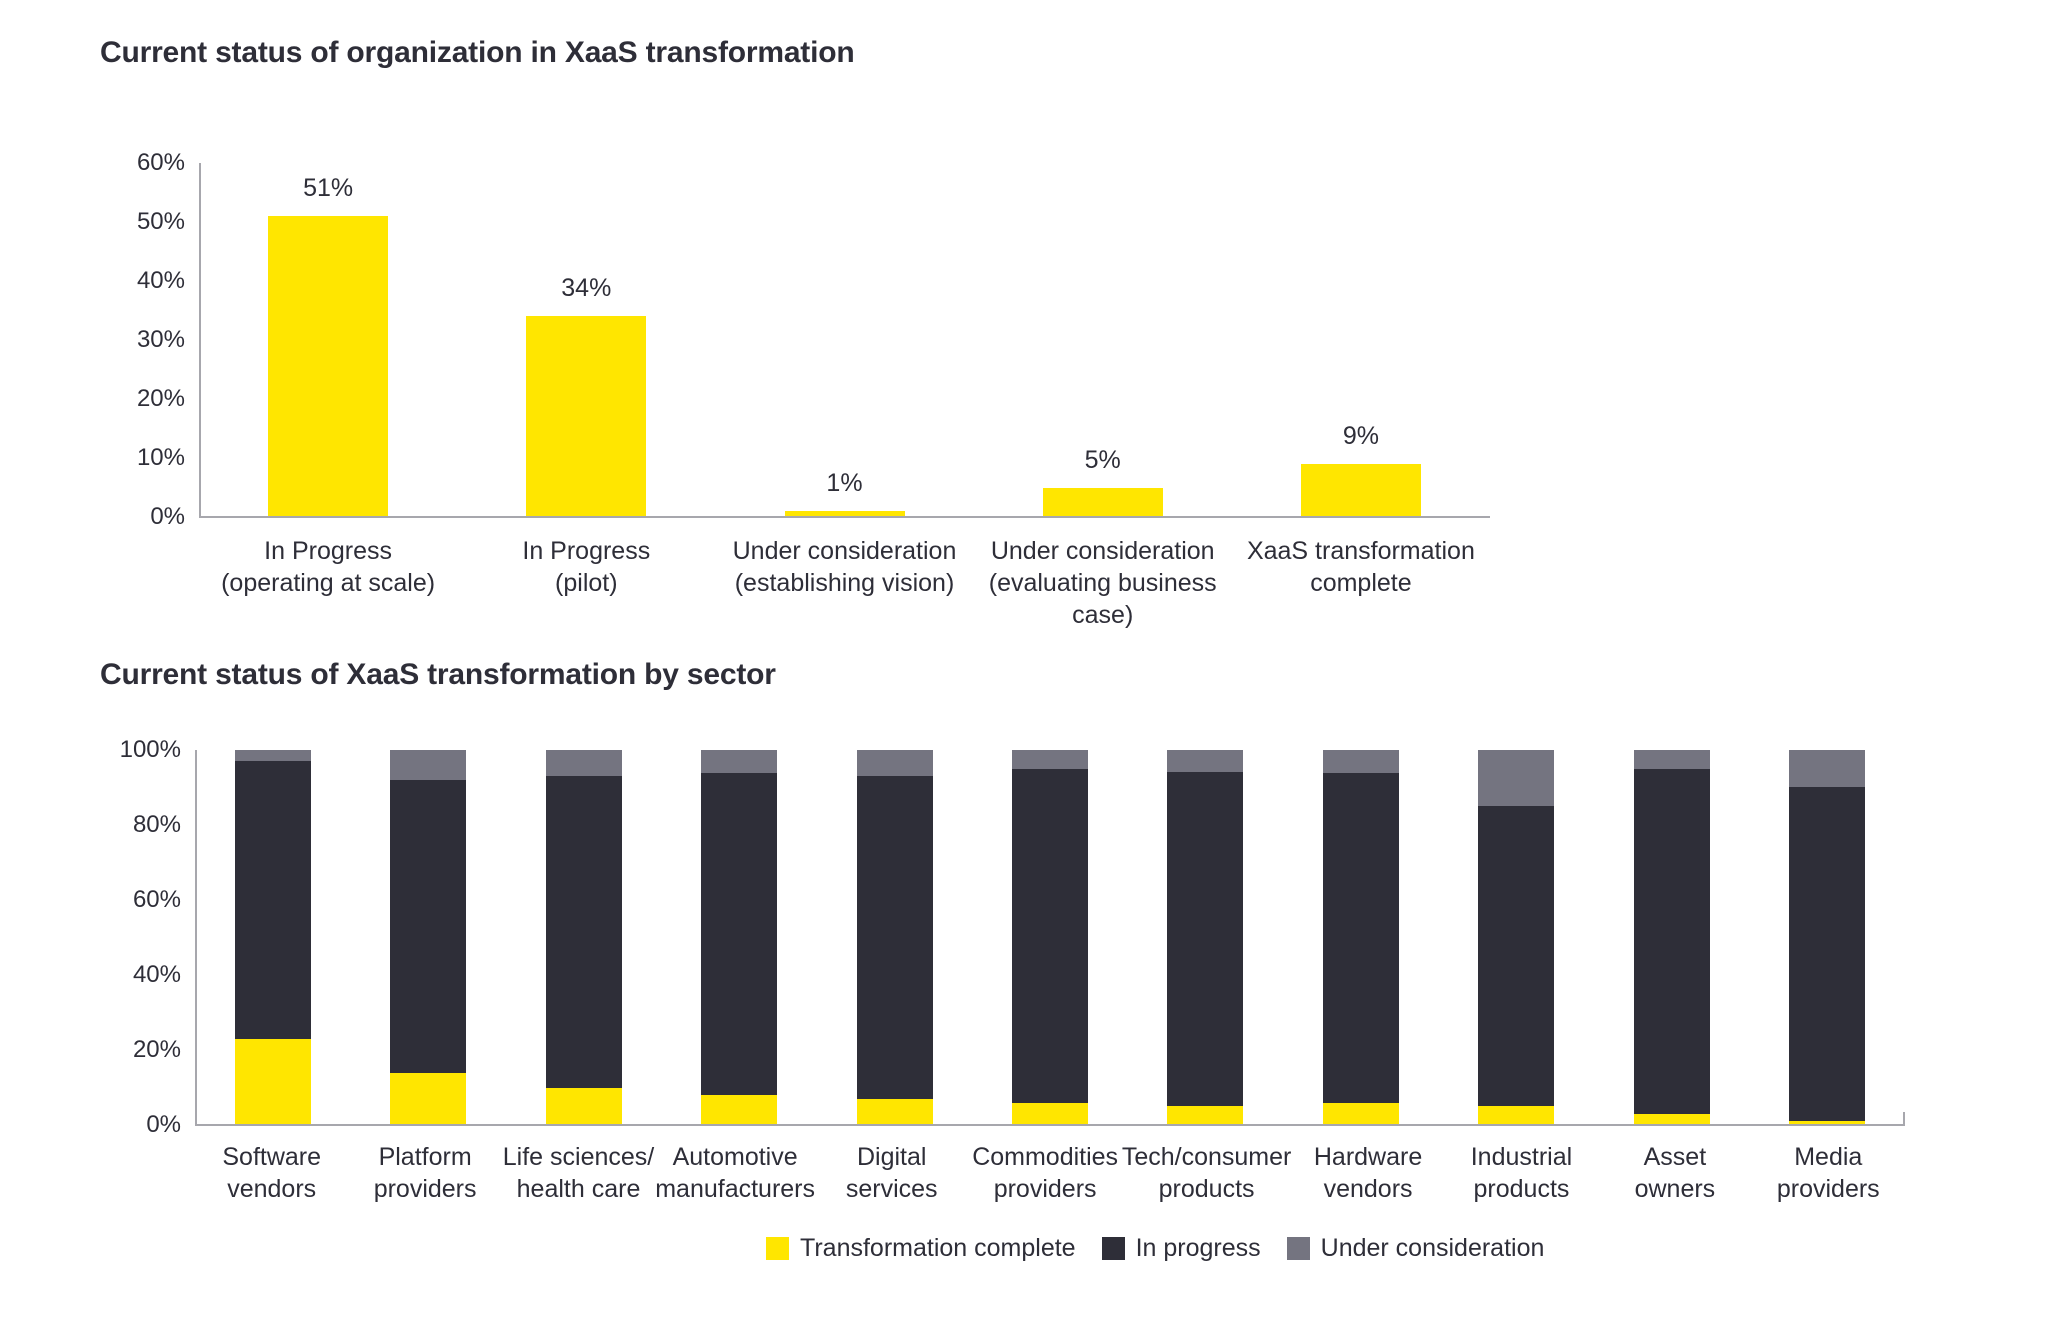 The width and height of the screenshot is (2048, 1317). I want to click on category-label: Hardware vendors, so click(1368, 1173).